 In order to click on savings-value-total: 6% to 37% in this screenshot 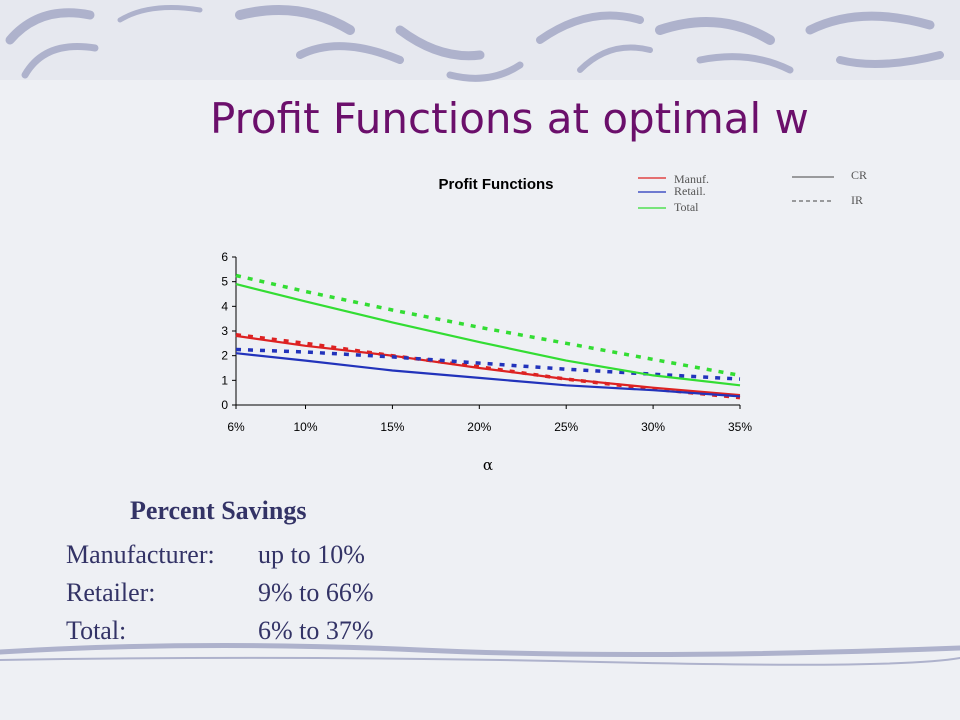, I will do `click(316, 630)`.